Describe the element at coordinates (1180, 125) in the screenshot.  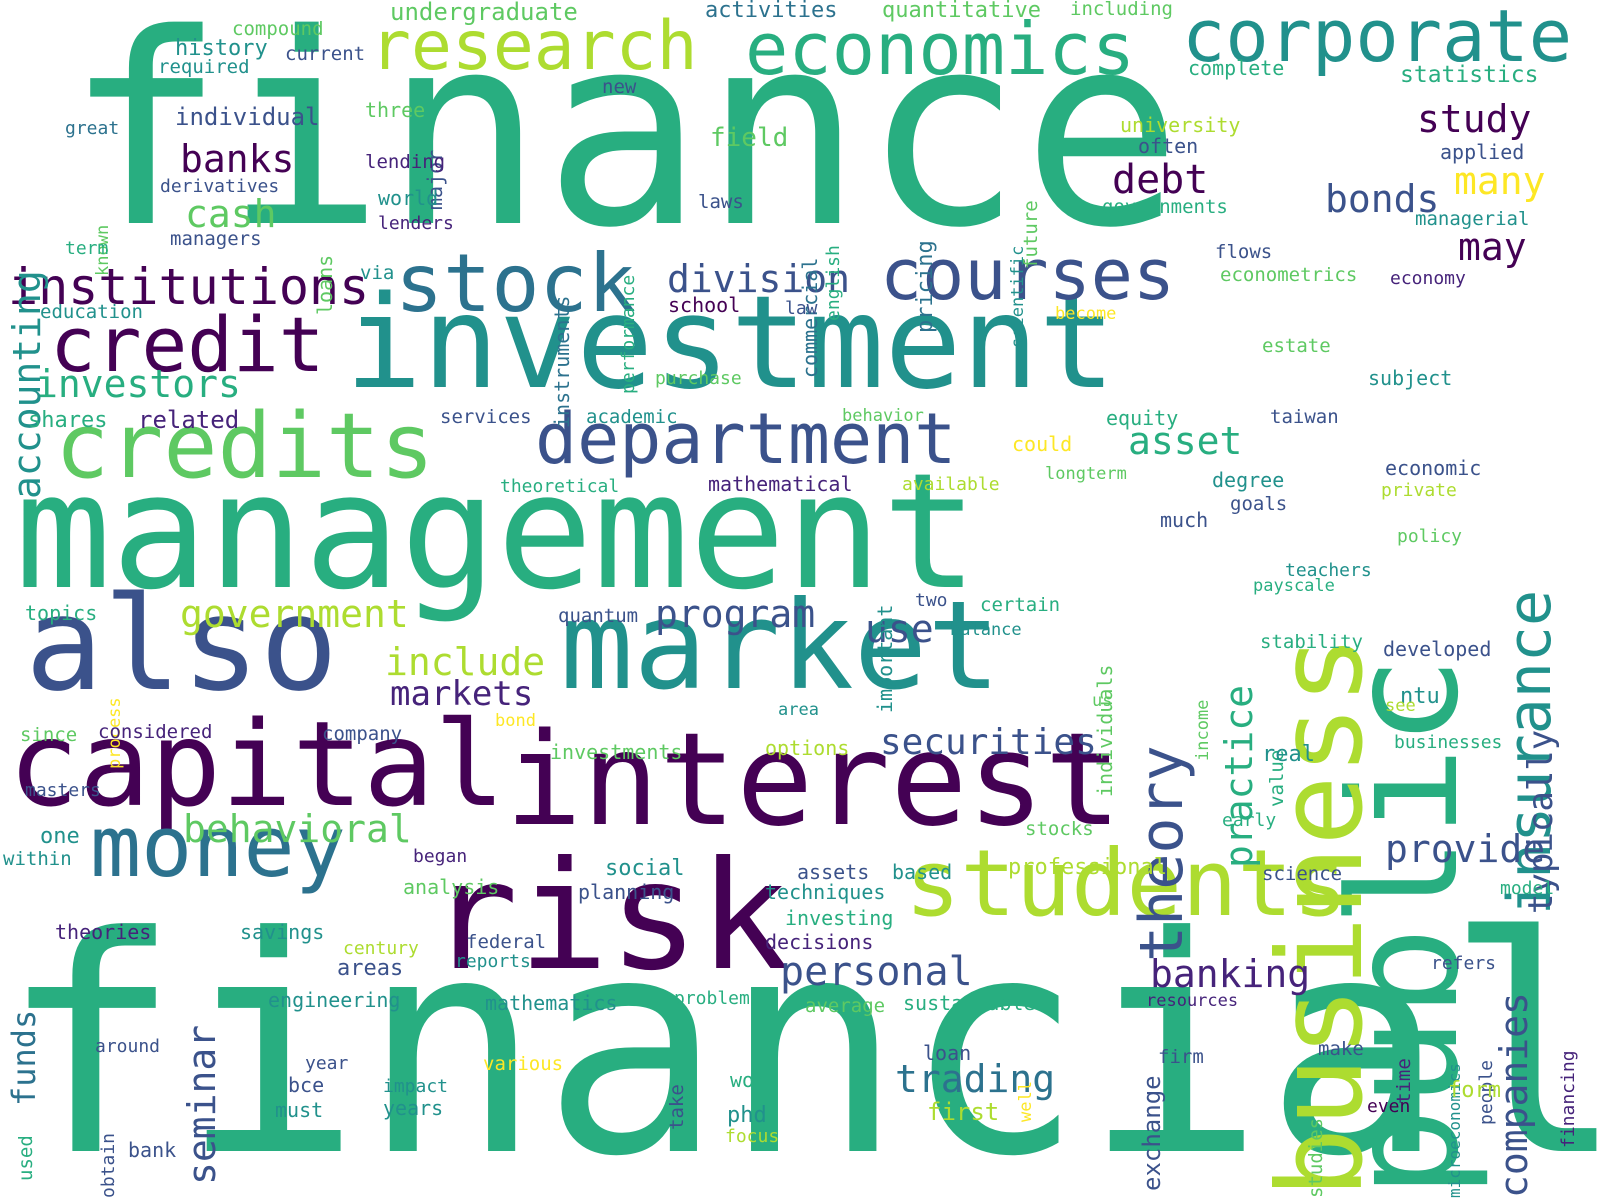
I see `word-university: university` at that location.